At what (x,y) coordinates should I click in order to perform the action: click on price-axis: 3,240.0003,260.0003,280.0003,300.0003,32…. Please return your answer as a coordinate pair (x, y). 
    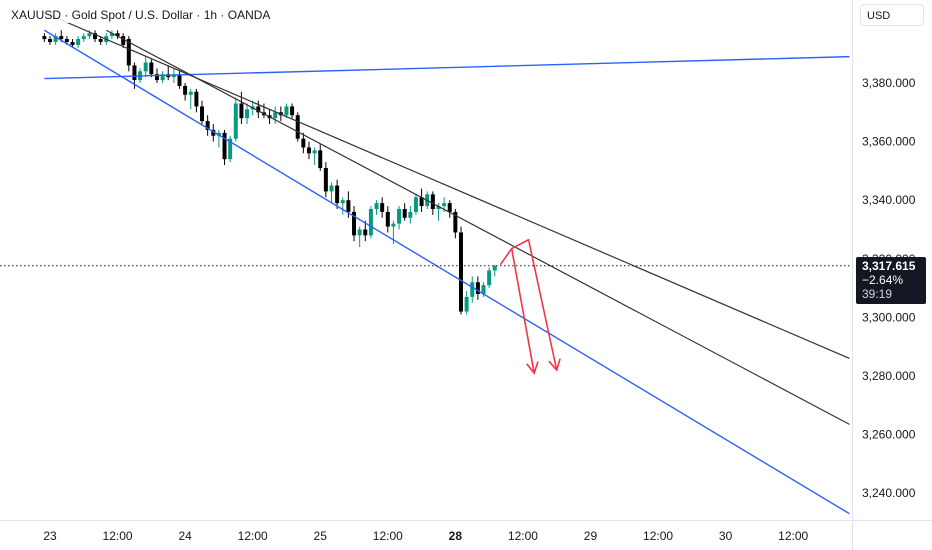
    Looking at the image, I should click on (889, 288).